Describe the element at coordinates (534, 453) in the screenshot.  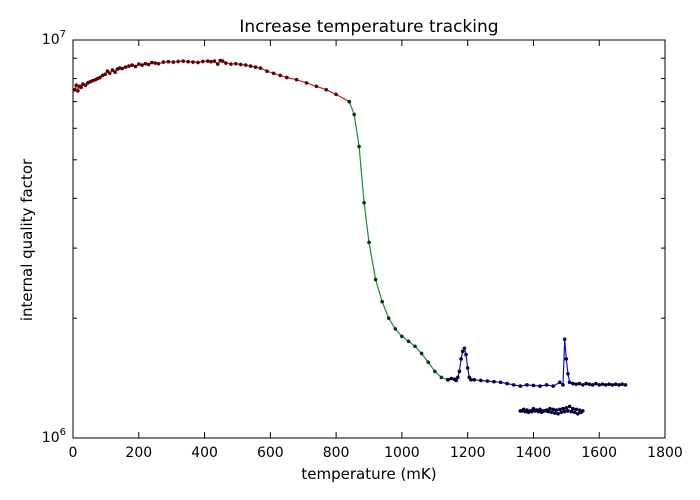
I see `x-tick-label: 1400` at that location.